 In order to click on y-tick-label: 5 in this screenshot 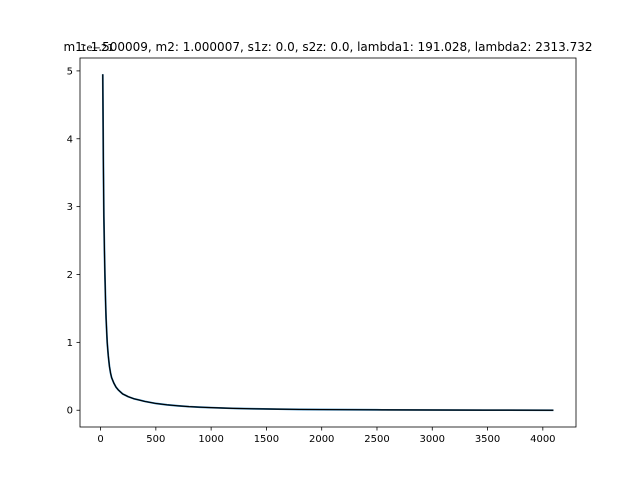, I will do `click(70, 71)`.